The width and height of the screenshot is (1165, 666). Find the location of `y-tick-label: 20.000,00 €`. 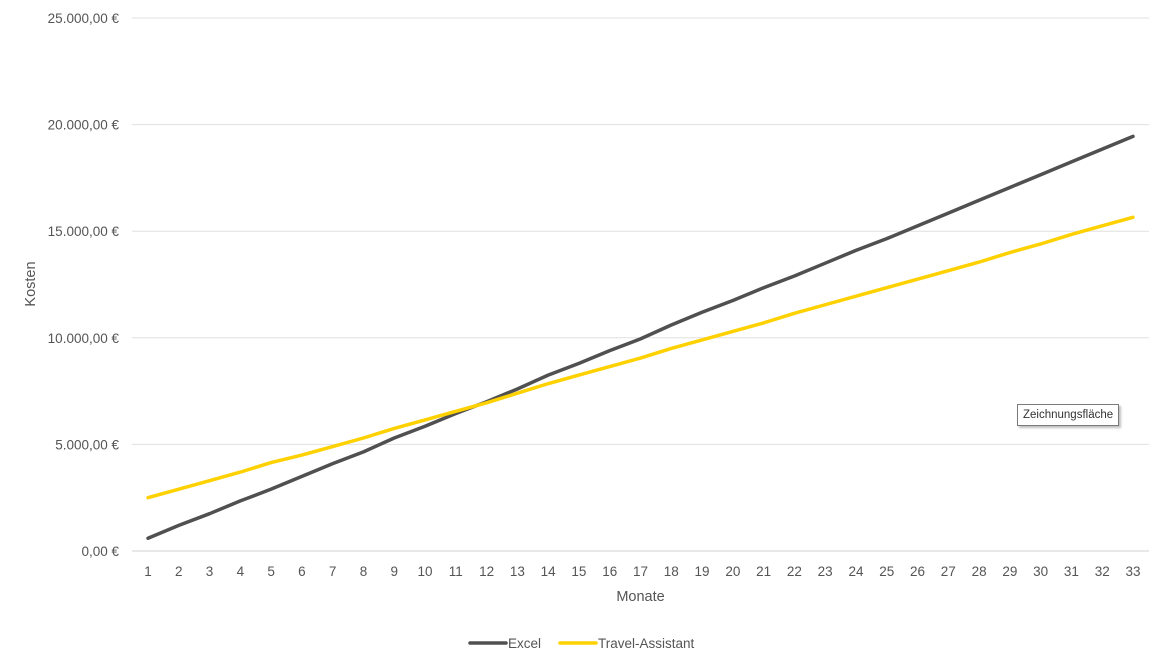

y-tick-label: 20.000,00 € is located at coordinates (84, 125).